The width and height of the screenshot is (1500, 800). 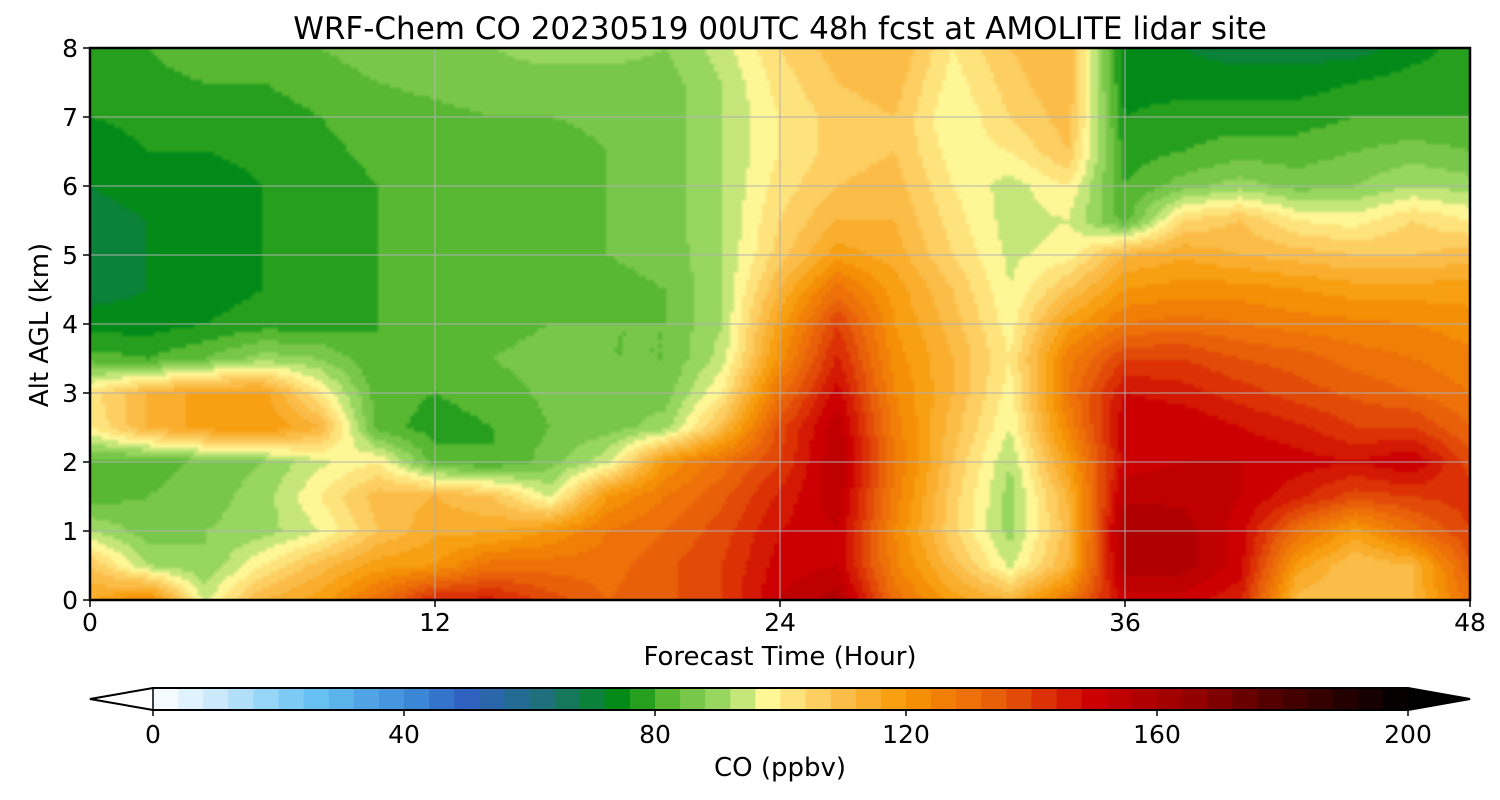 I want to click on colorbar-label: CO (ppbv), so click(x=780, y=768).